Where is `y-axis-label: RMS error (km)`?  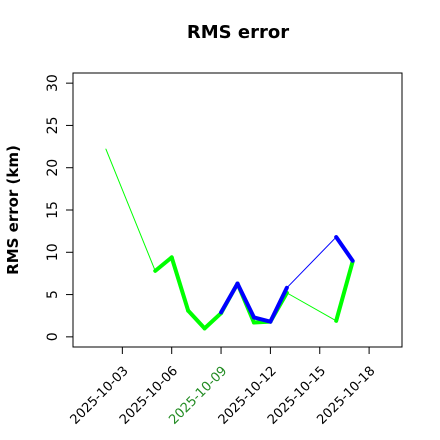
y-axis-label: RMS error (km) is located at coordinates (13, 210).